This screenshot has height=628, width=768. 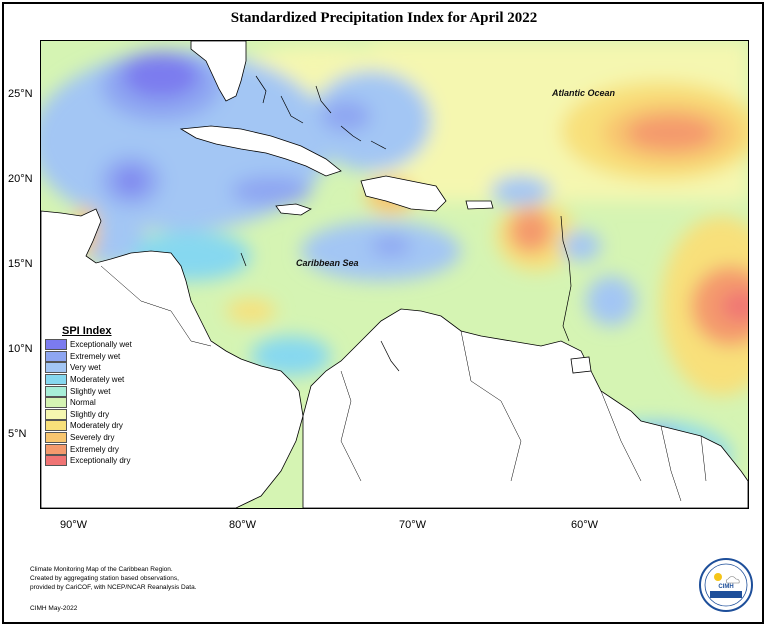 What do you see at coordinates (585, 525) in the screenshot?
I see `lon-label-60w: 60°W` at bounding box center [585, 525].